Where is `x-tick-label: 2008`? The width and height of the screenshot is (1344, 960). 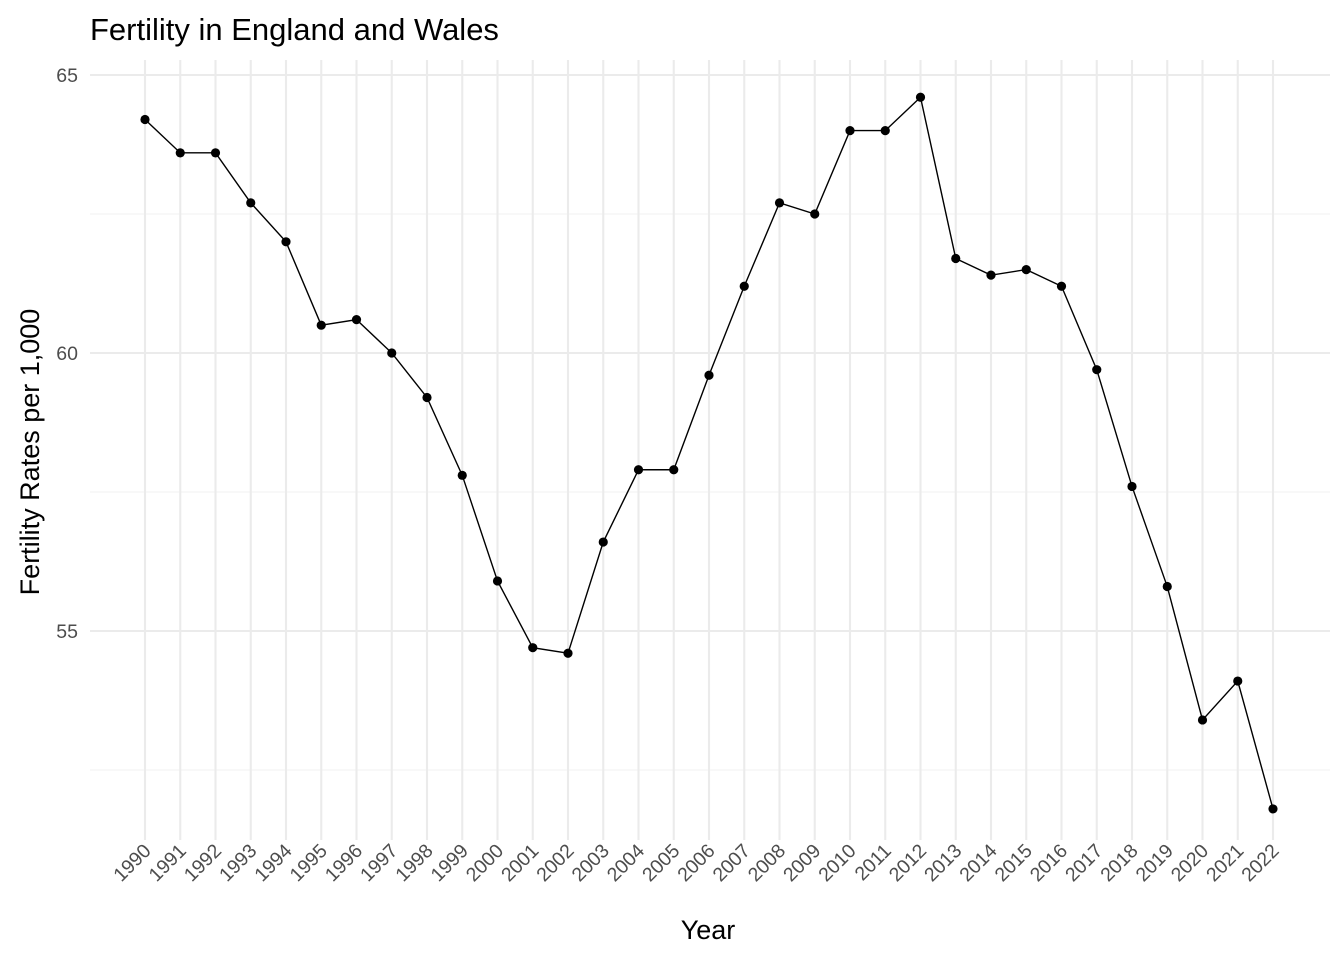 x-tick-label: 2008 is located at coordinates (767, 863).